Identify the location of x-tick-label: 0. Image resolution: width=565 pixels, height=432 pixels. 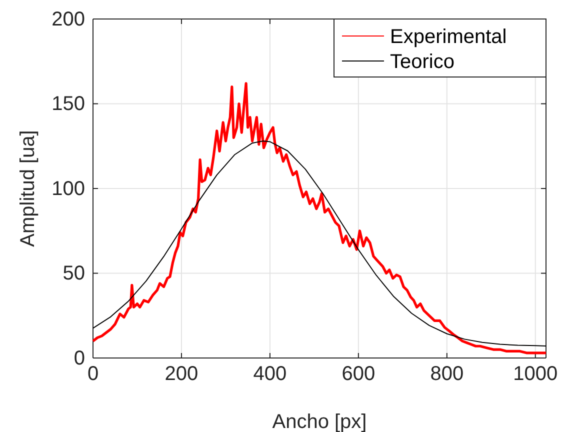
(93, 374).